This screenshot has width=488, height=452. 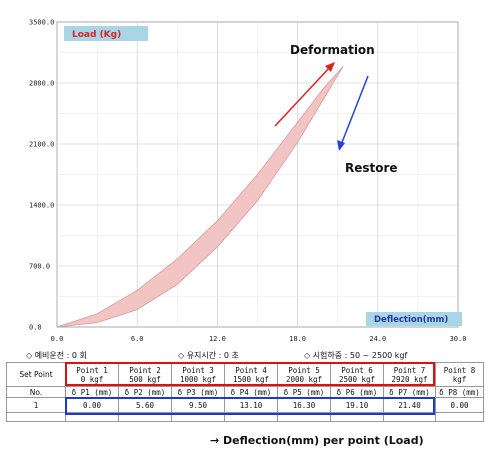 What do you see at coordinates (41, 145) in the screenshot?
I see `y-tick-label: 2100.0` at bounding box center [41, 145].